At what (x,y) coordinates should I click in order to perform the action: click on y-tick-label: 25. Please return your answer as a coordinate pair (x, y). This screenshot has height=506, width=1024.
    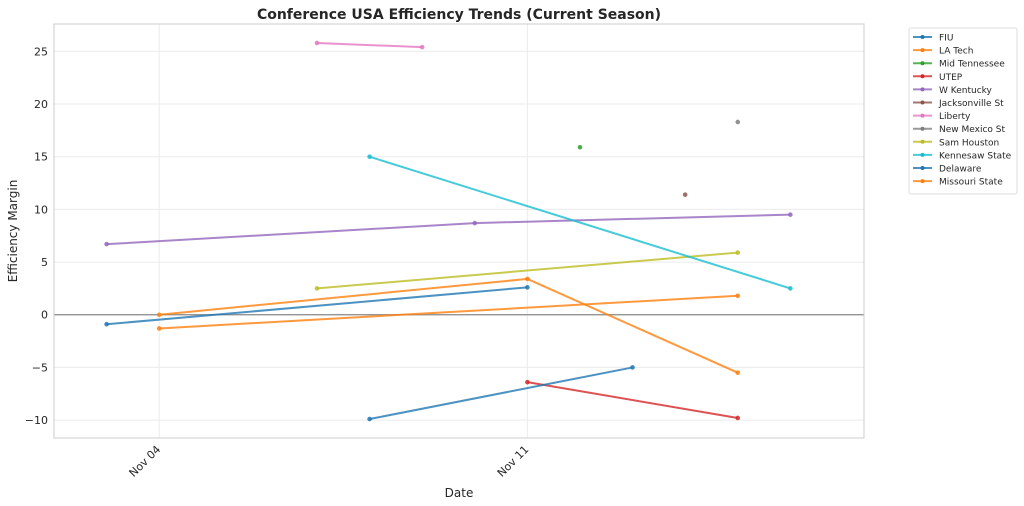
    Looking at the image, I should click on (41, 51).